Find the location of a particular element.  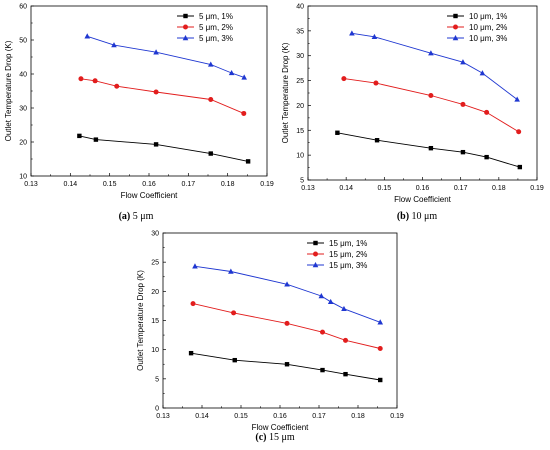

y-tick-label: 25 is located at coordinates (300, 81).